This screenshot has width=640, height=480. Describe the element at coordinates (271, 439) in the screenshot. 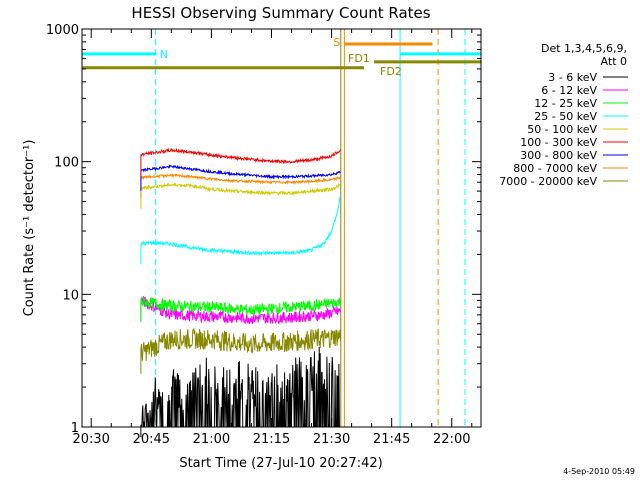

I see `x-tick-label: 21:15` at that location.